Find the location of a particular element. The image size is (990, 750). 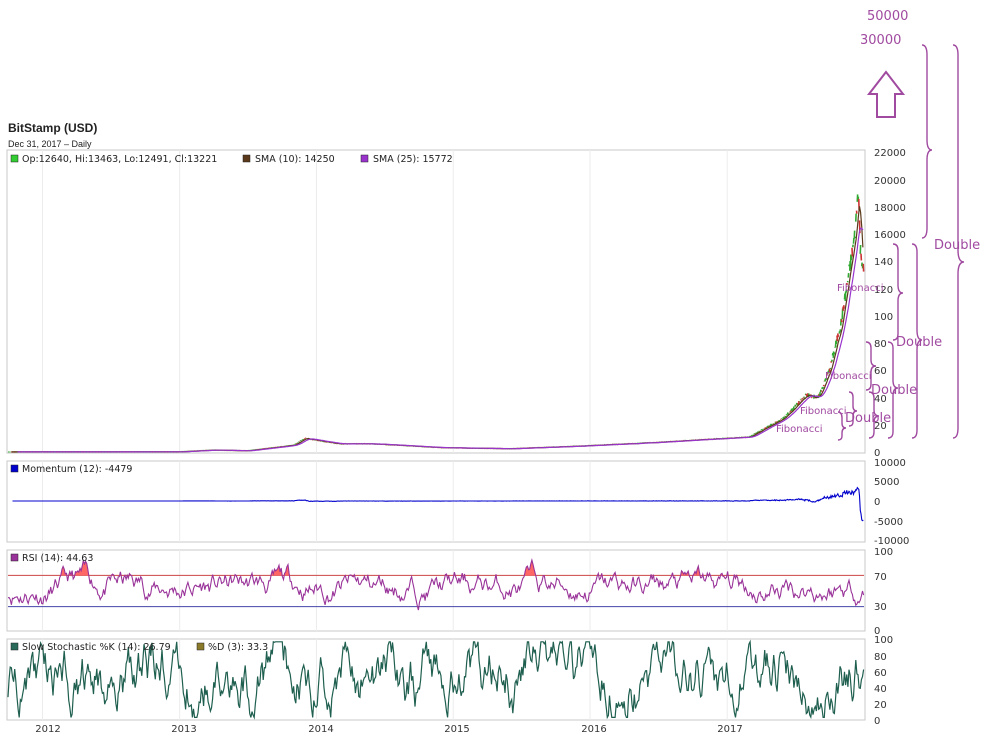

x-tick-label: 2017 is located at coordinates (729, 729).